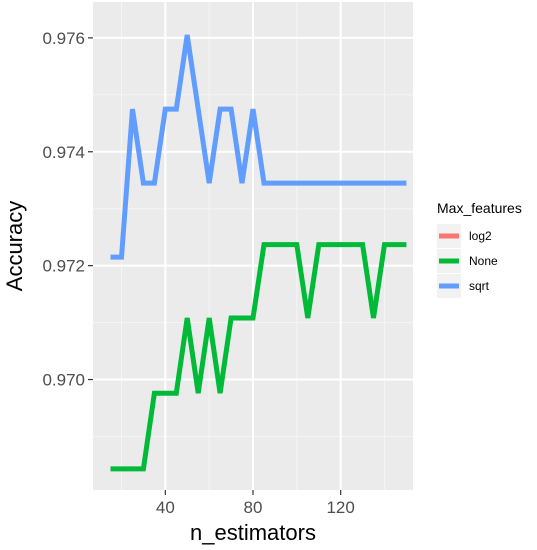  I want to click on y-axis: 0.970 0.972 0.974 0.976, so click(67, 209).